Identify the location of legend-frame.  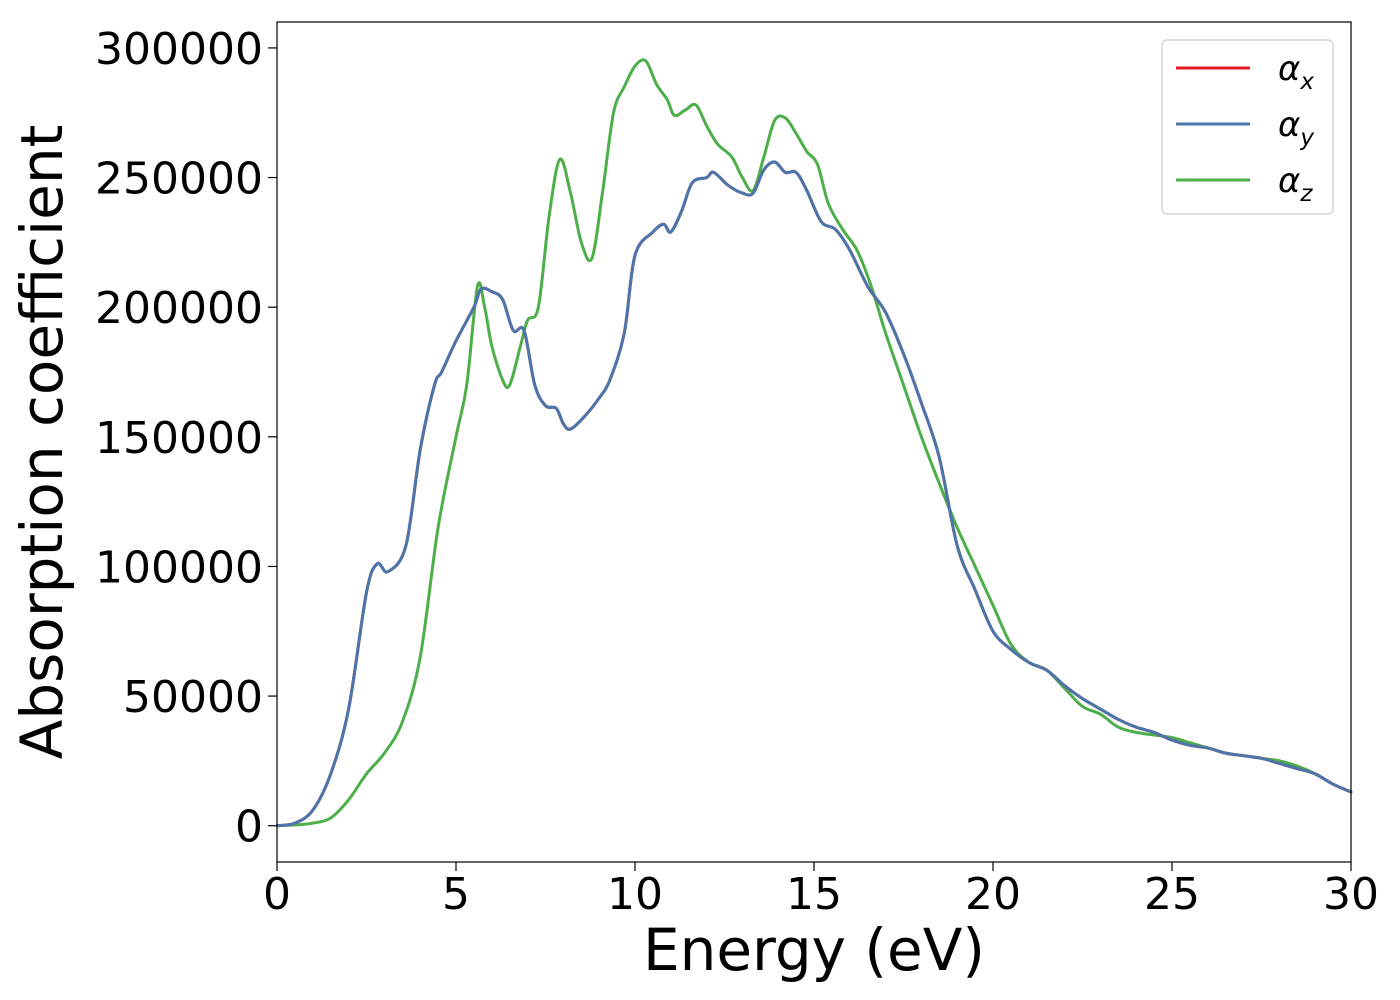
(1247, 127).